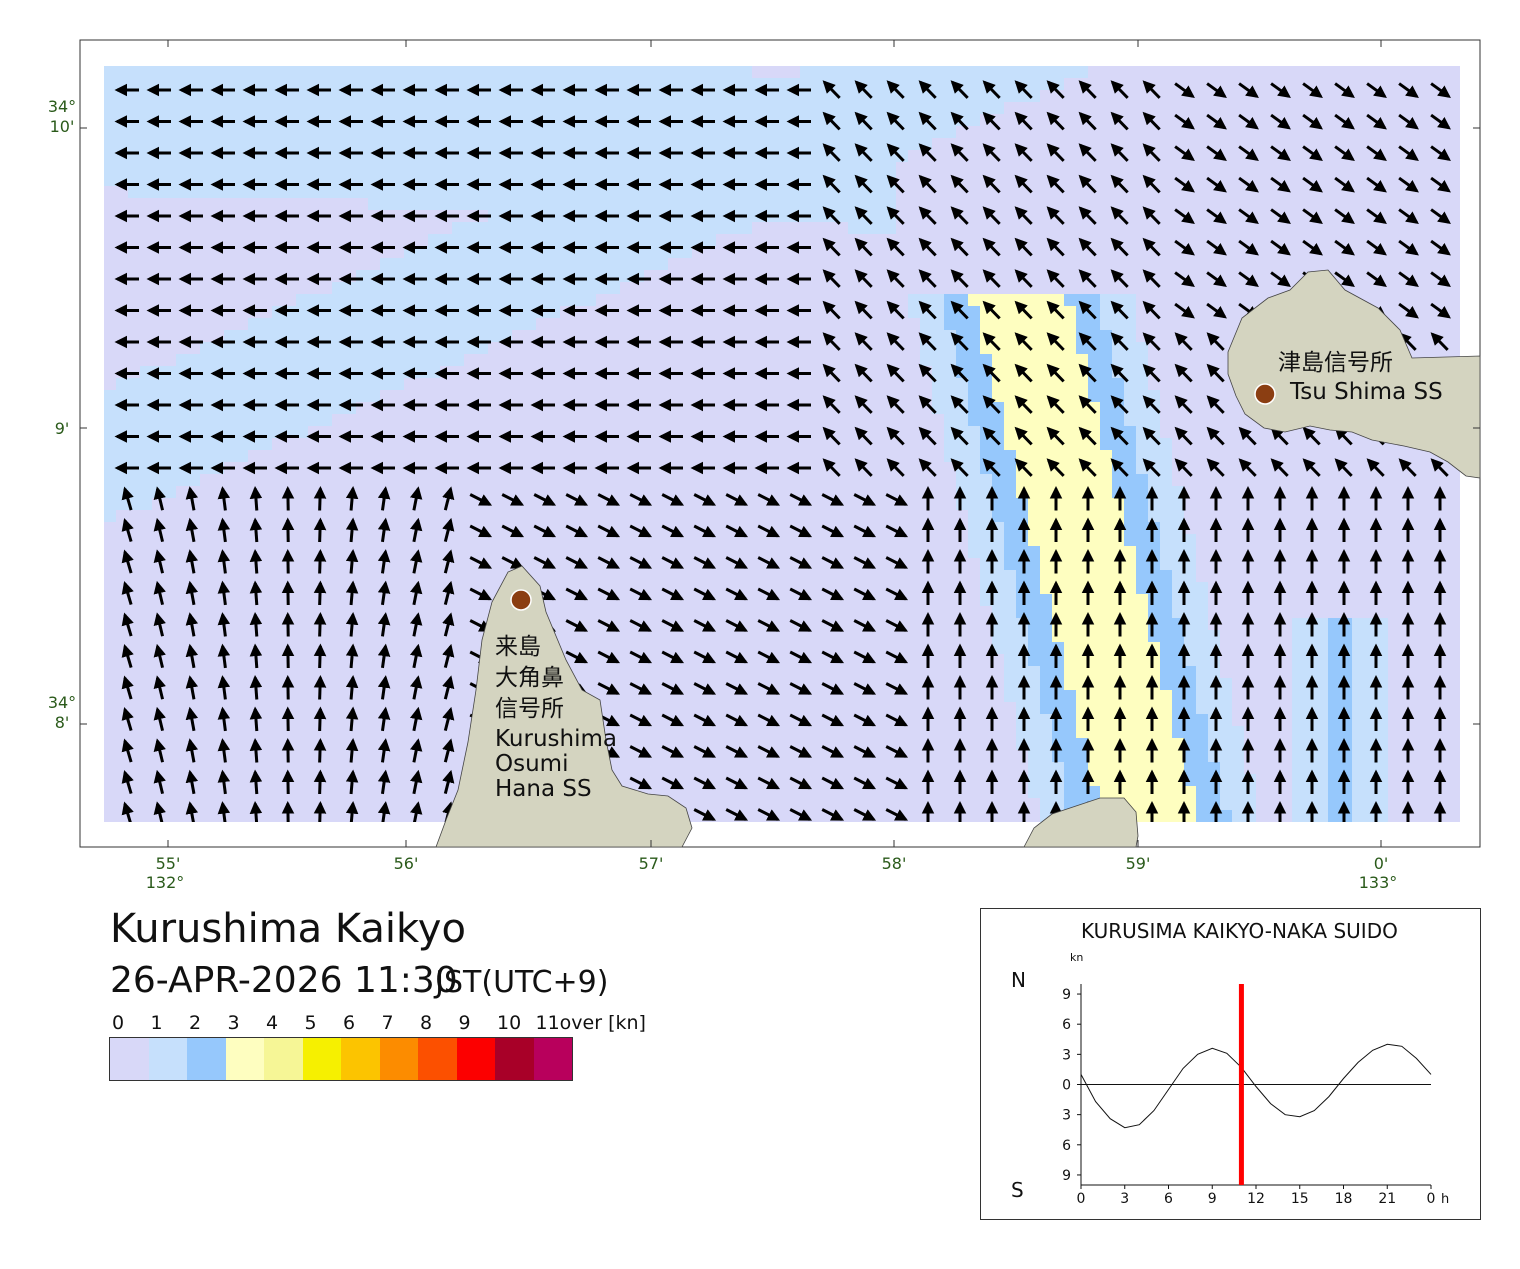 This screenshot has width=1520, height=1269. What do you see at coordinates (165, 882) in the screenshot?
I see `lon-degree-label: 132°` at bounding box center [165, 882].